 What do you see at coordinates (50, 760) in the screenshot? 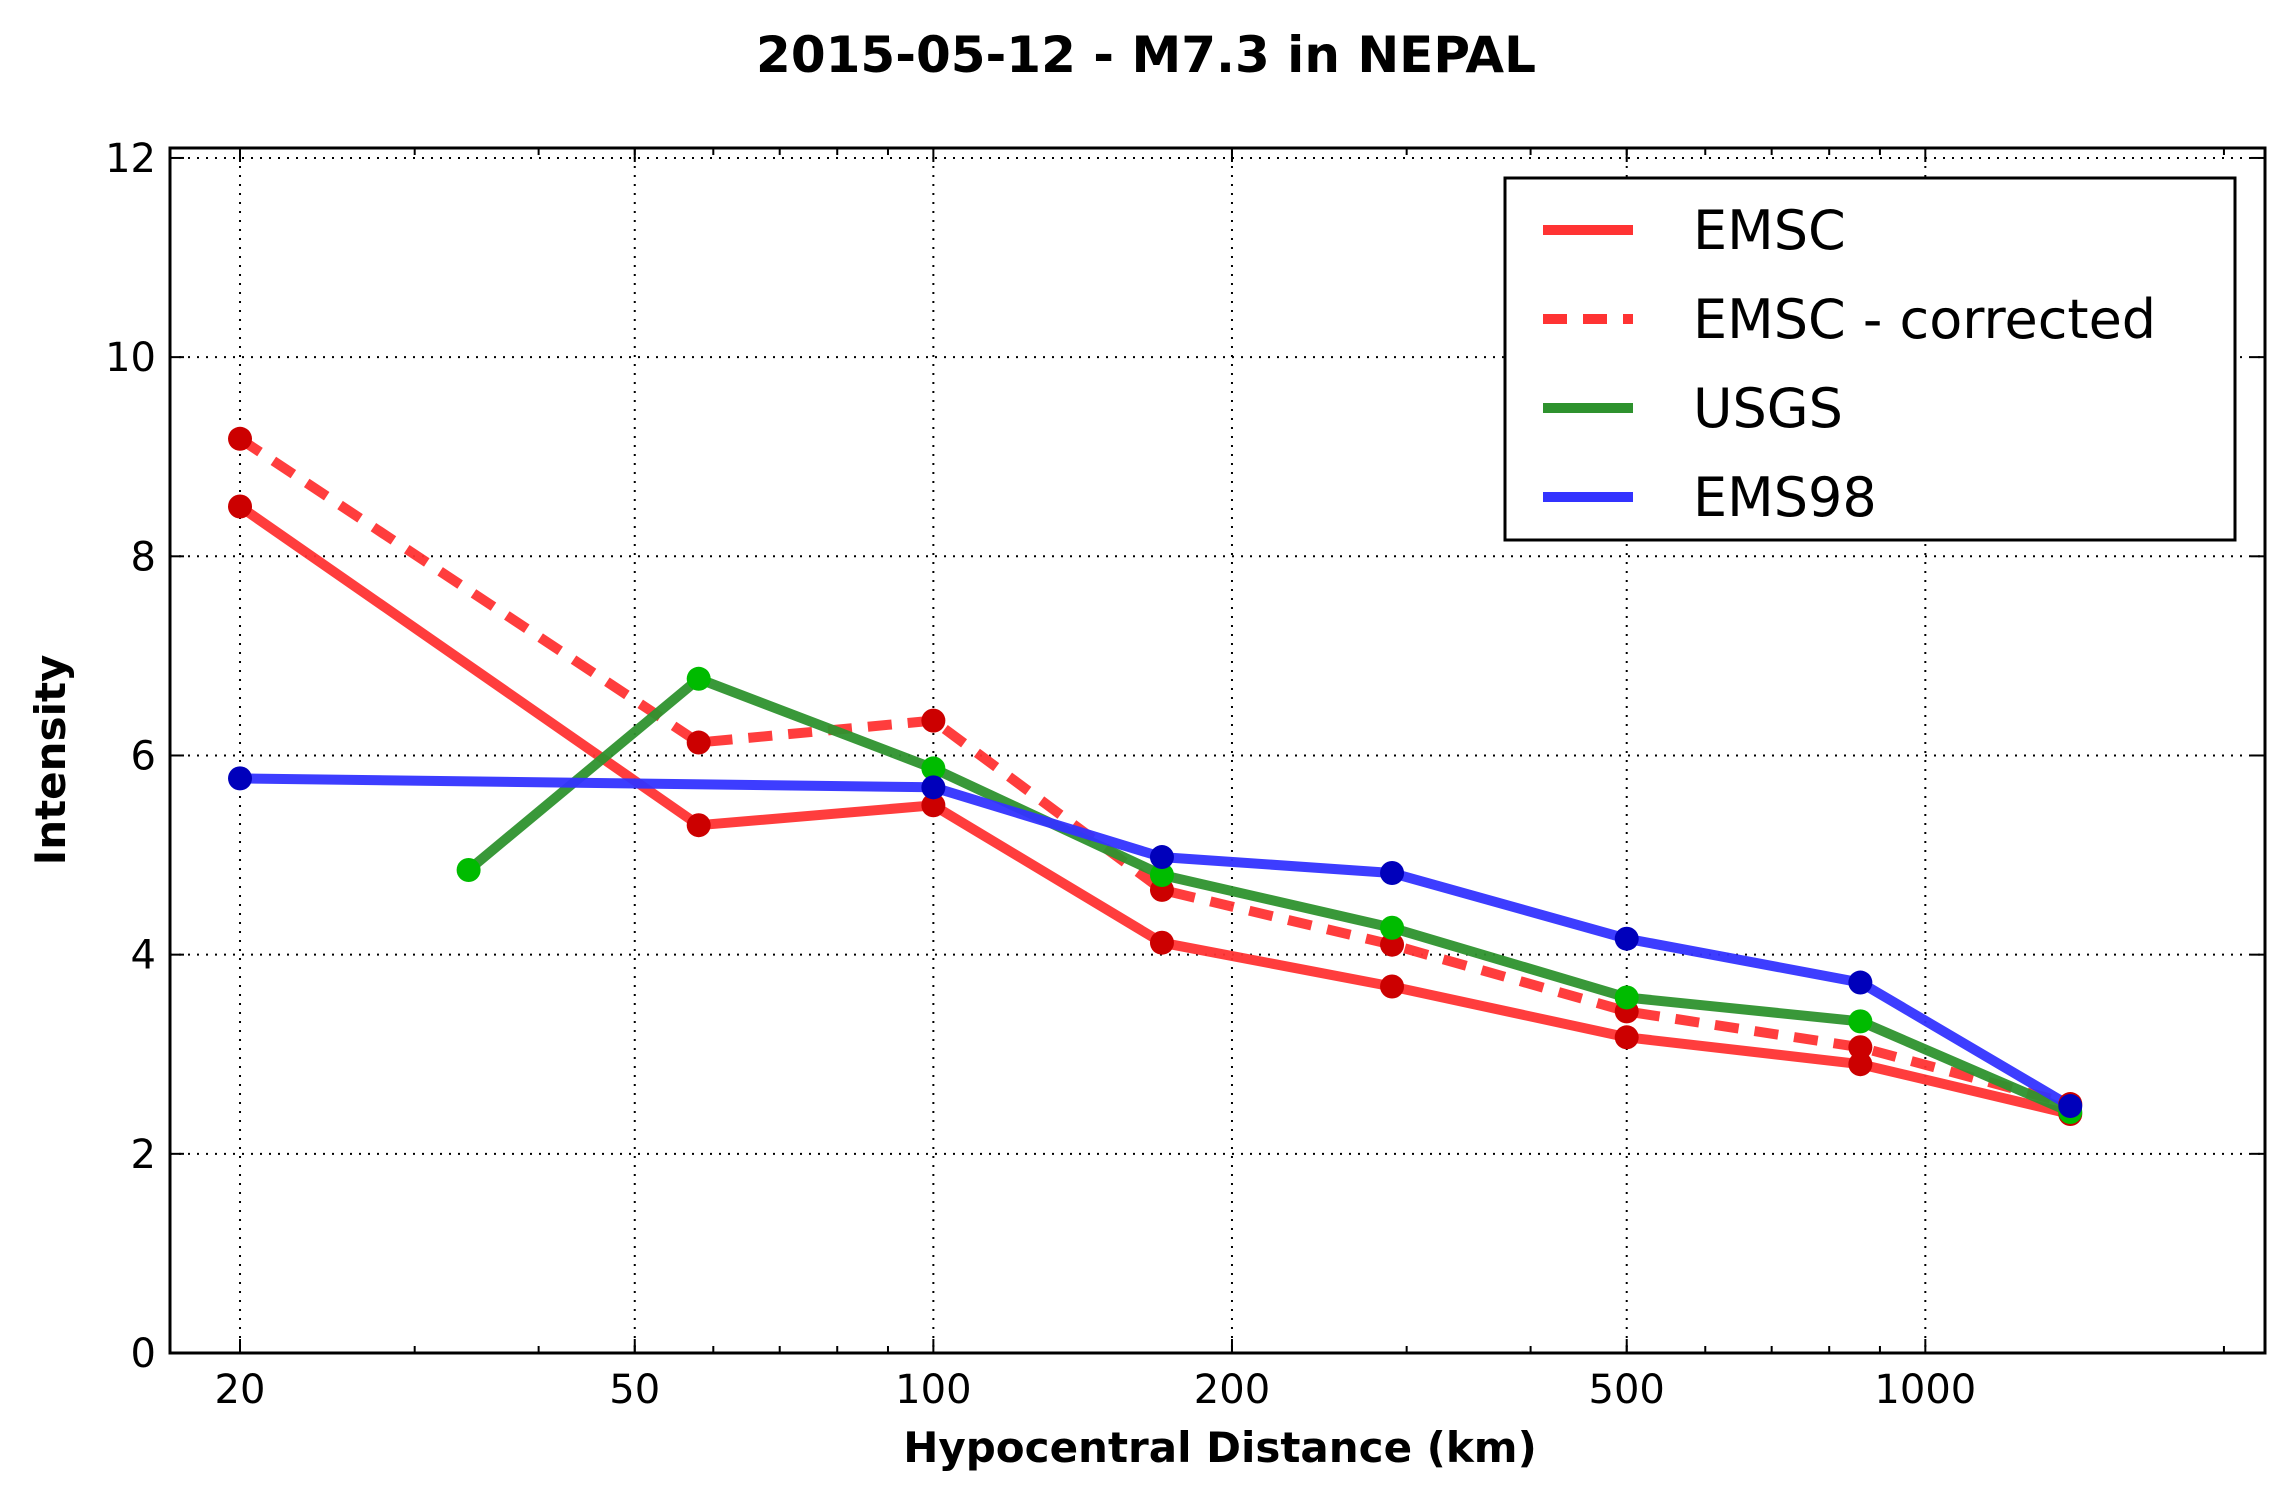
I see `y-axis-label: Intensity` at bounding box center [50, 760].